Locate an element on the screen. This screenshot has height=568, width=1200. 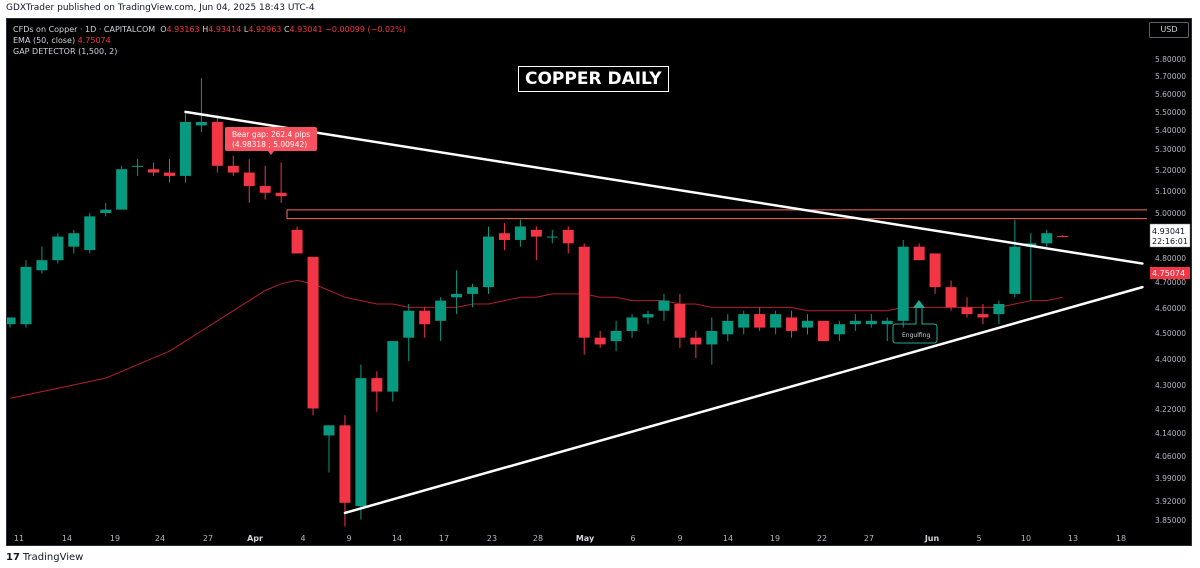
ema-label: EMA (50, close) is located at coordinates (44, 40).